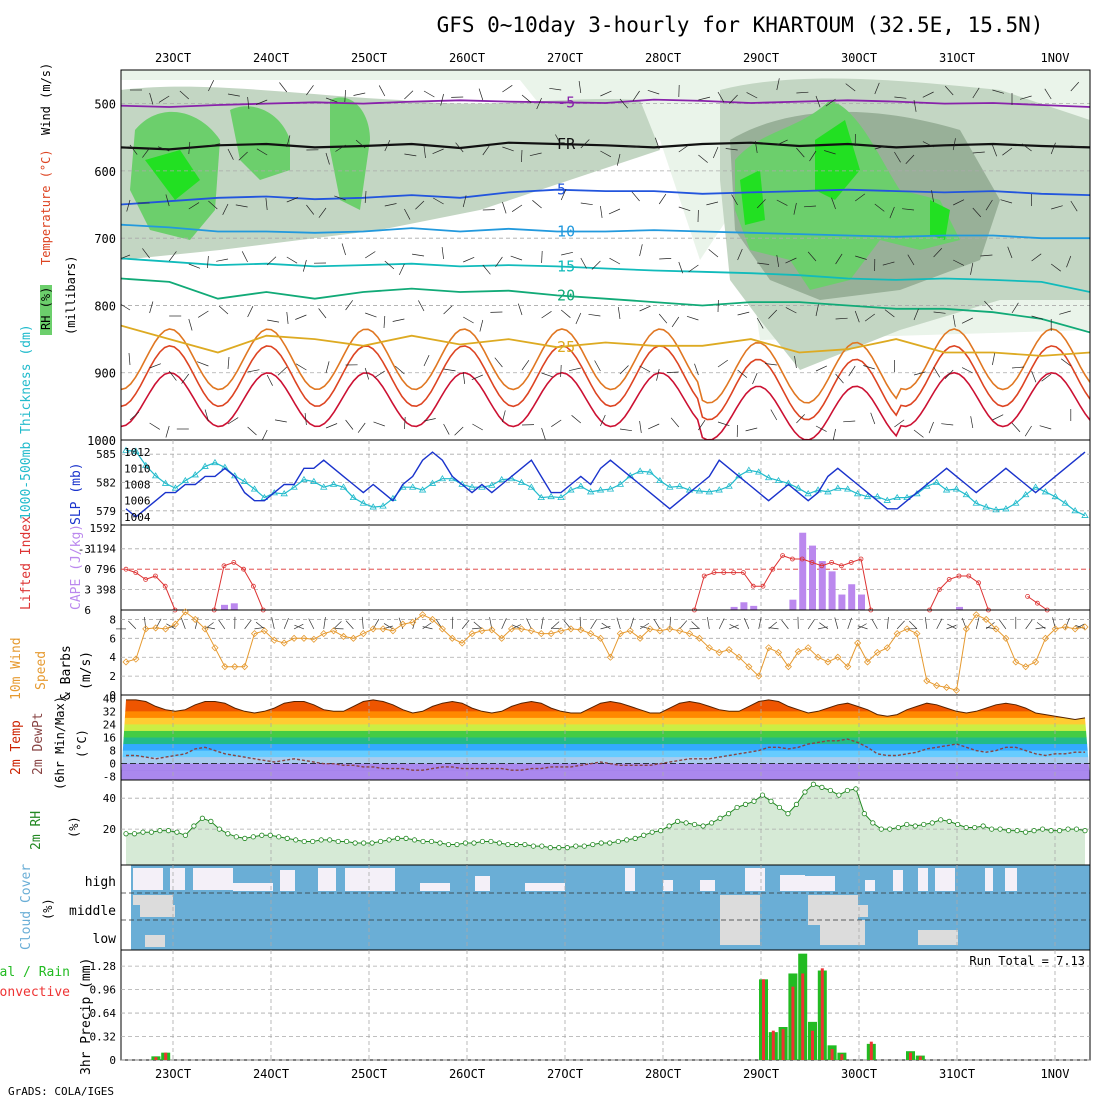 The height and width of the screenshot is (1100, 1100). What do you see at coordinates (76, 493) in the screenshot?
I see `ylabel-slp: SLP (mb)` at bounding box center [76, 493].